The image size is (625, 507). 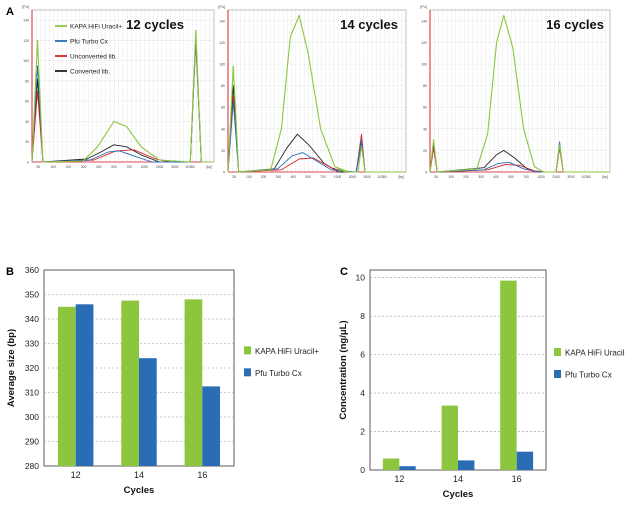 What do you see at coordinates (32, 466) in the screenshot?
I see `bar-y-tick-label: 280` at bounding box center [32, 466].